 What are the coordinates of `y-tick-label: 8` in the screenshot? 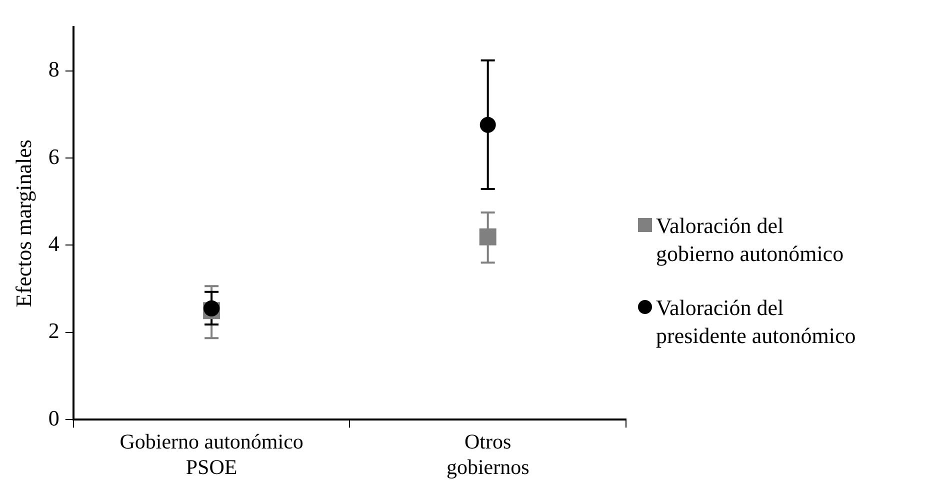 It's located at (54, 69).